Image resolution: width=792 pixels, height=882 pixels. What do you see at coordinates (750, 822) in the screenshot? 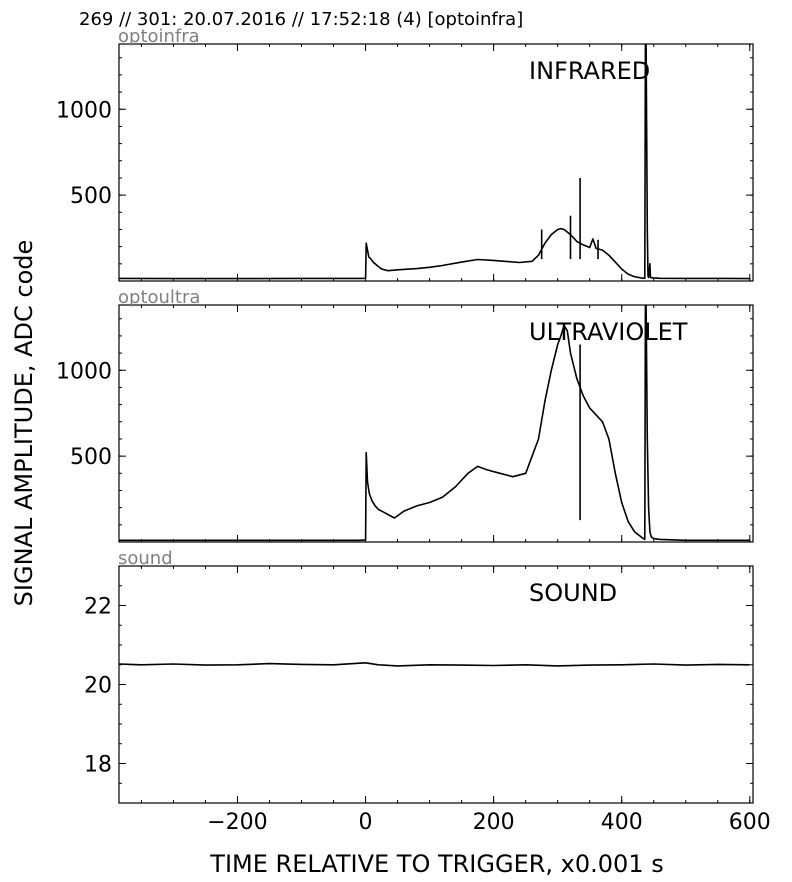
I see `x-tick-label: 600` at bounding box center [750, 822].